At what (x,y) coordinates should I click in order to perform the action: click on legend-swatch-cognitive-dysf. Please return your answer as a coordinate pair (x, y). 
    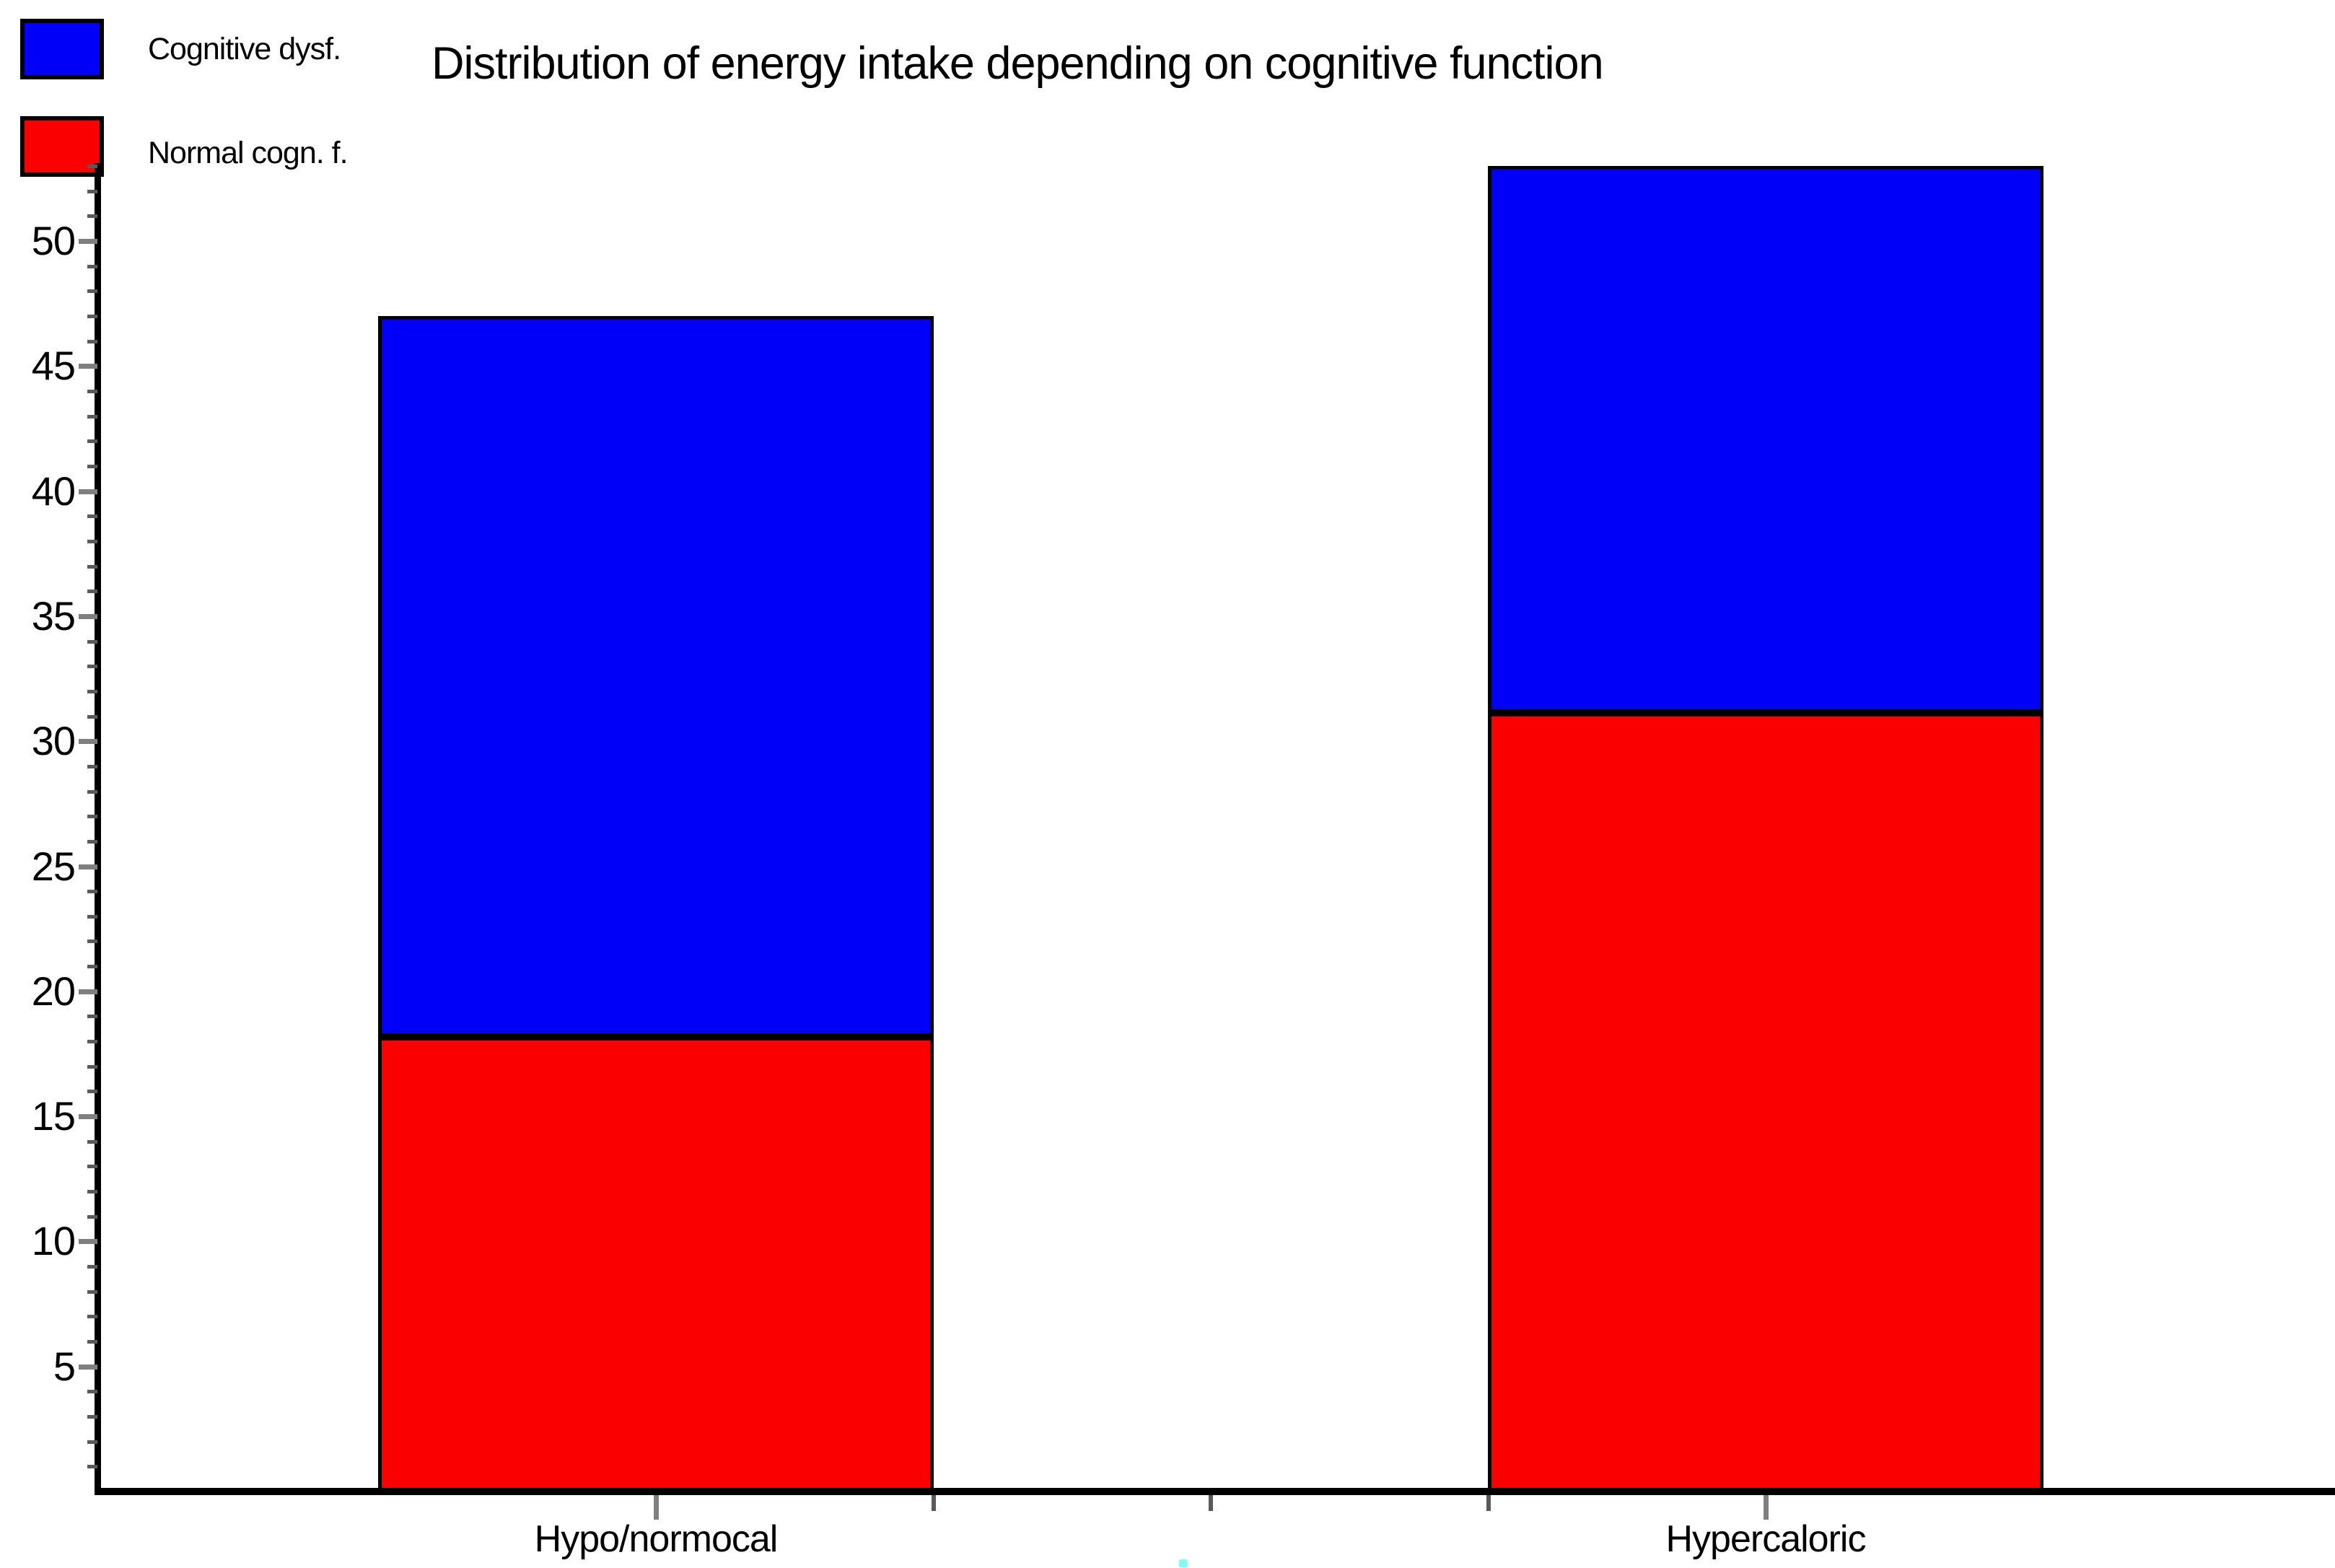
    Looking at the image, I should click on (62, 49).